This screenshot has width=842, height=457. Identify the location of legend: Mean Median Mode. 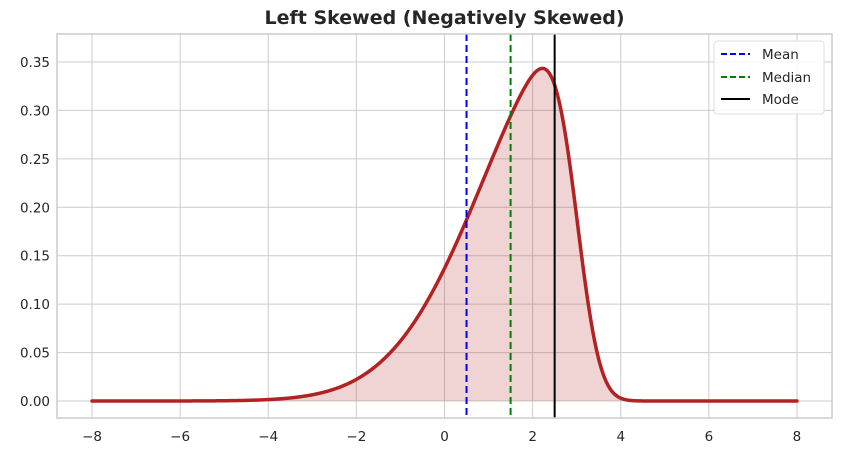
(769, 77).